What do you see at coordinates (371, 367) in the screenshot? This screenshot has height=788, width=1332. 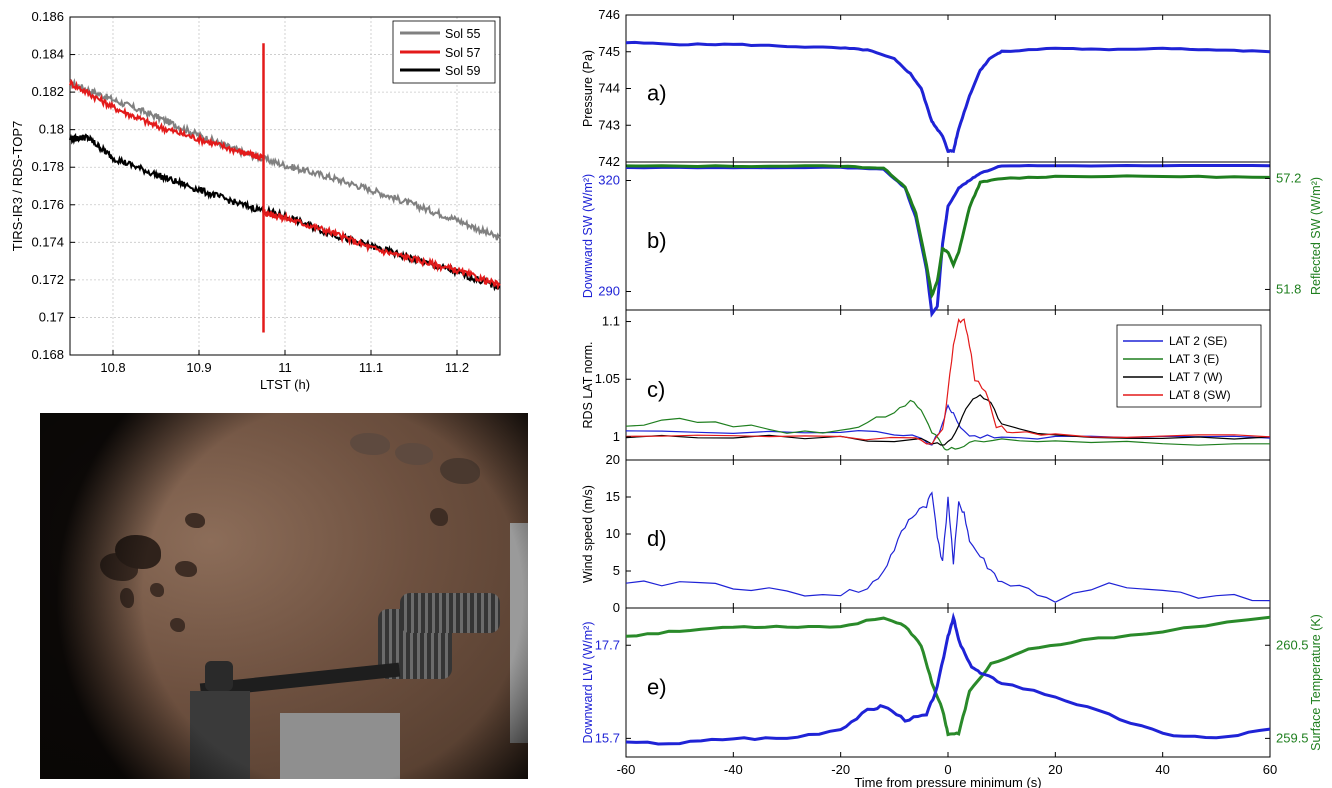 I see `left-xtick-label: 11.1` at bounding box center [371, 367].